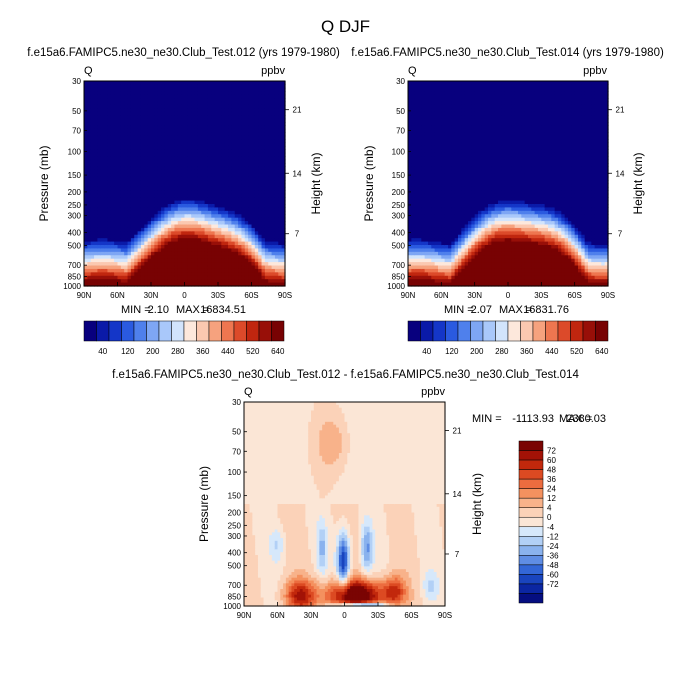  Describe the element at coordinates (203, 331) in the screenshot. I see `panel-1-colorbar-swatch` at that location.